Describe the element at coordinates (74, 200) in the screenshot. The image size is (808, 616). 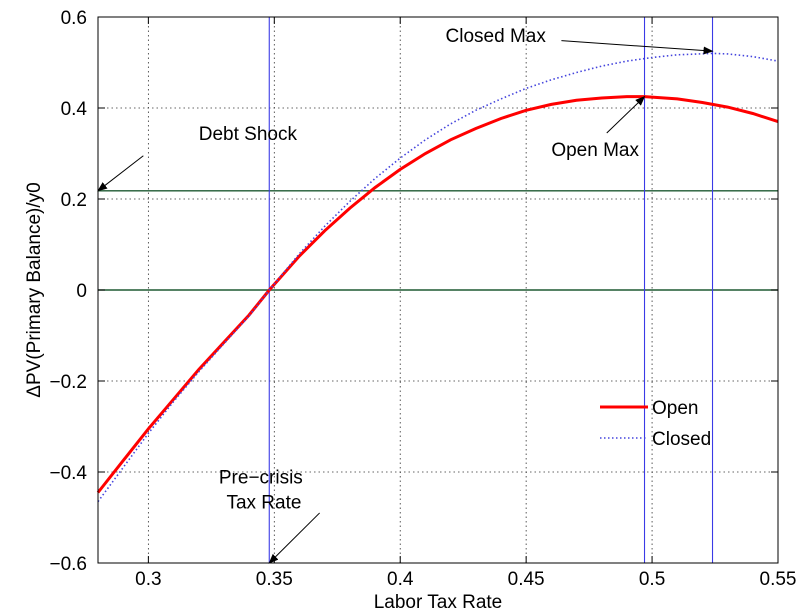
I see `y-tick-label-4: 0.2` at that location.